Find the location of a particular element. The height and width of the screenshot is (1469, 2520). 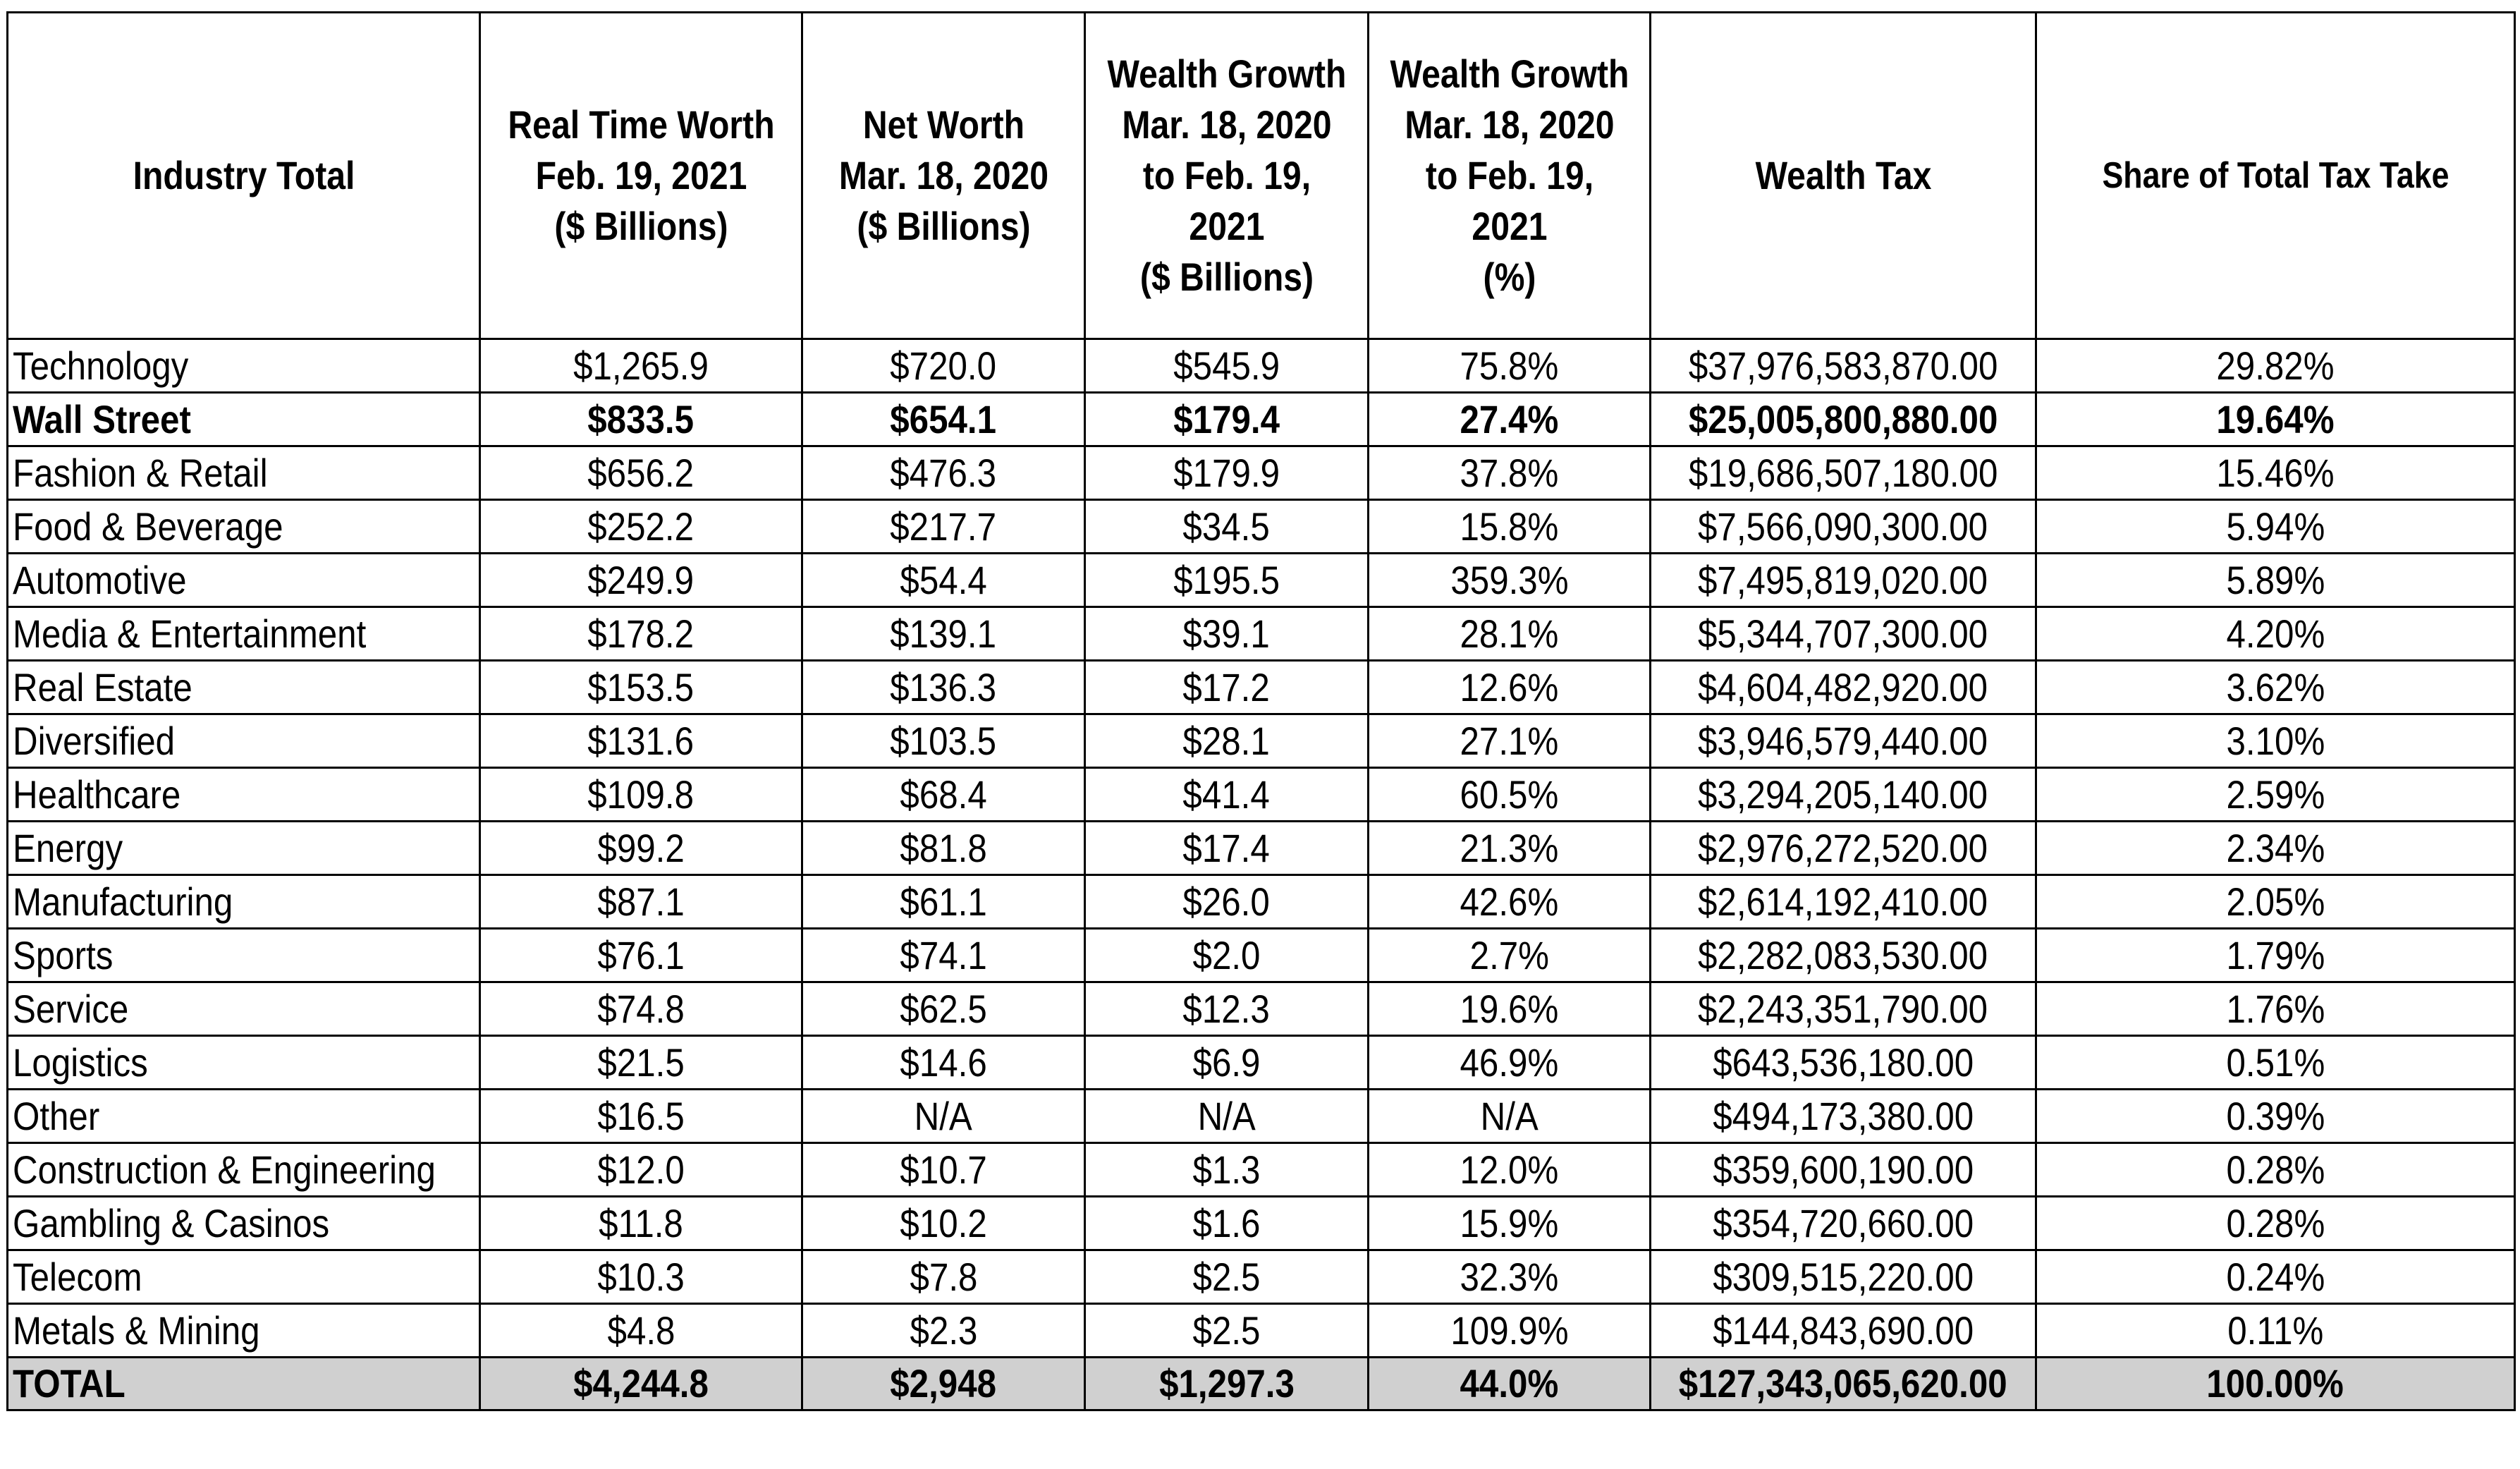

growth-billions-cell: $41.4 is located at coordinates (1226, 795).